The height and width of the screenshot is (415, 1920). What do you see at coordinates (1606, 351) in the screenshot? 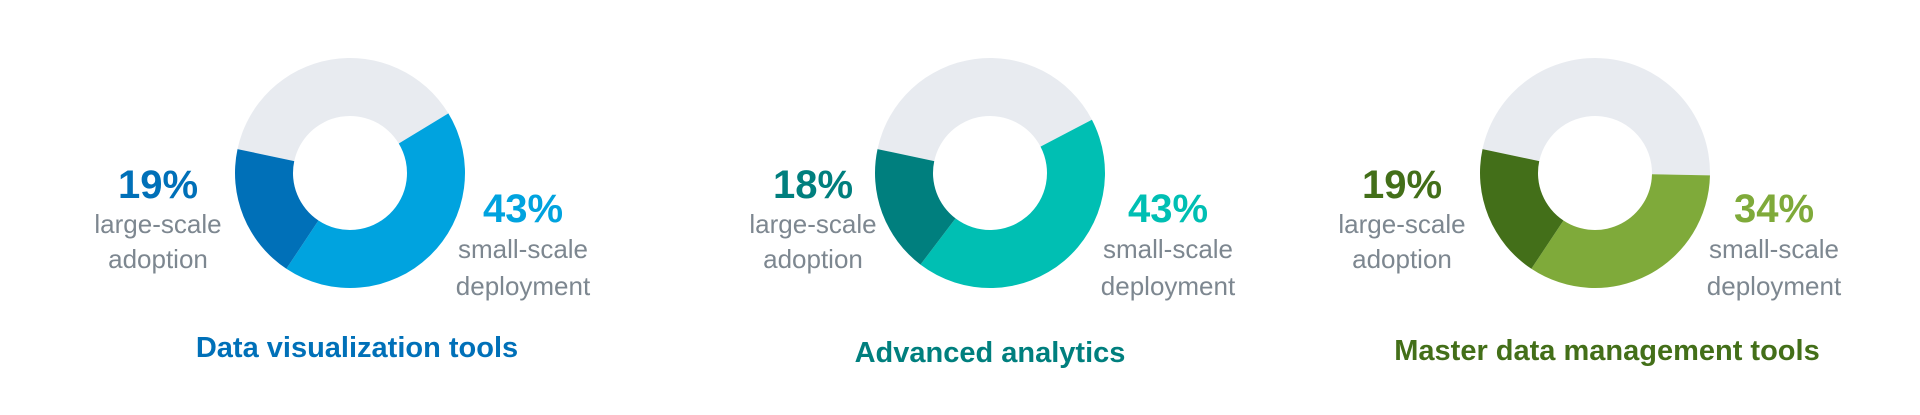
I see `chart-title: Master data management tools` at bounding box center [1606, 351].